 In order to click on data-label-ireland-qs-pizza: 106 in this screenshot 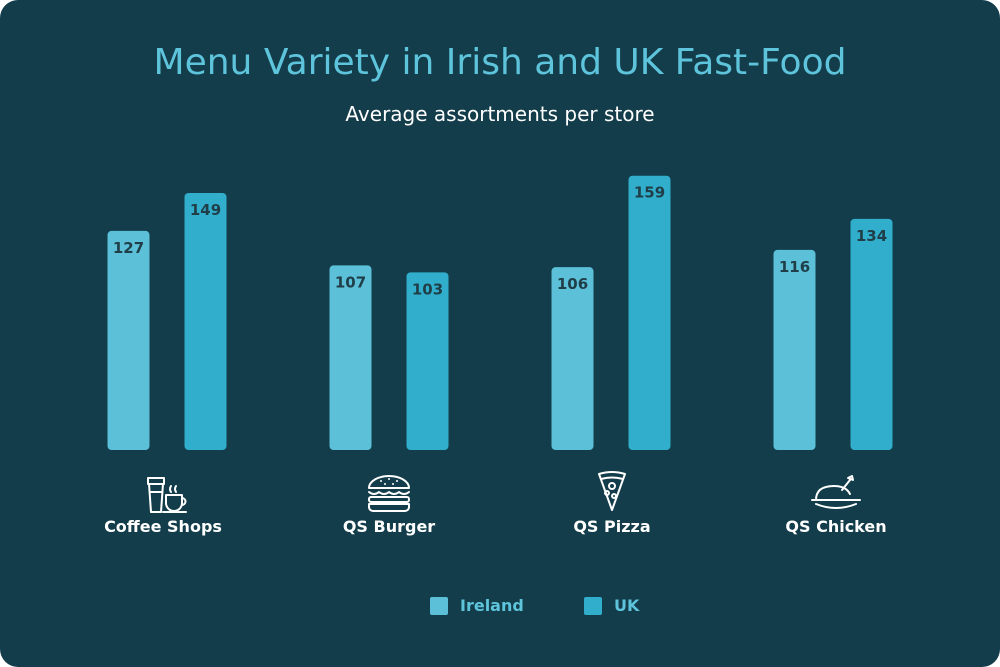, I will do `click(572, 284)`.